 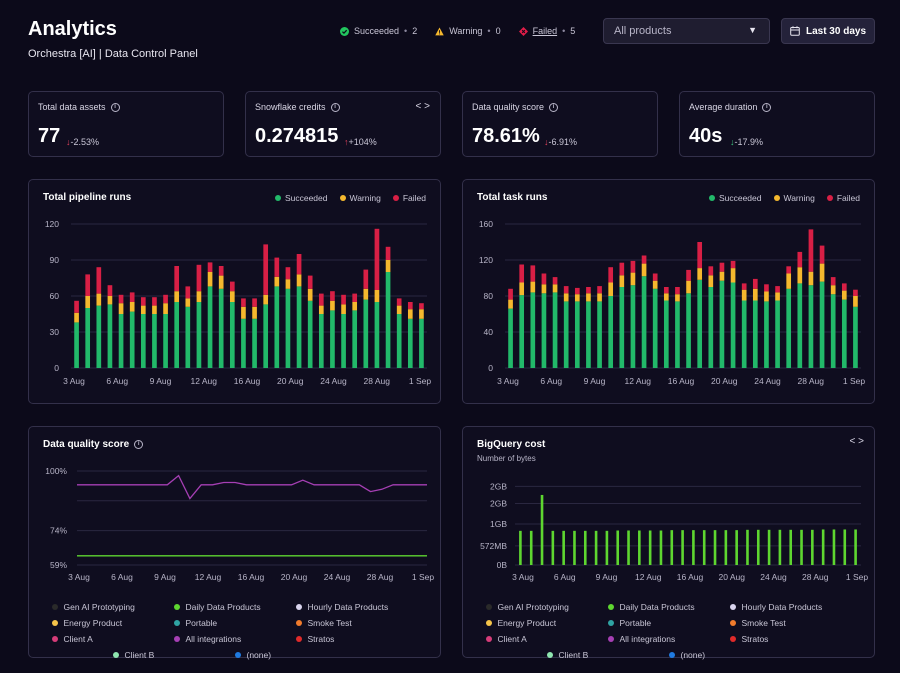 I want to click on date-range-button: Last 30 days, so click(x=828, y=31).